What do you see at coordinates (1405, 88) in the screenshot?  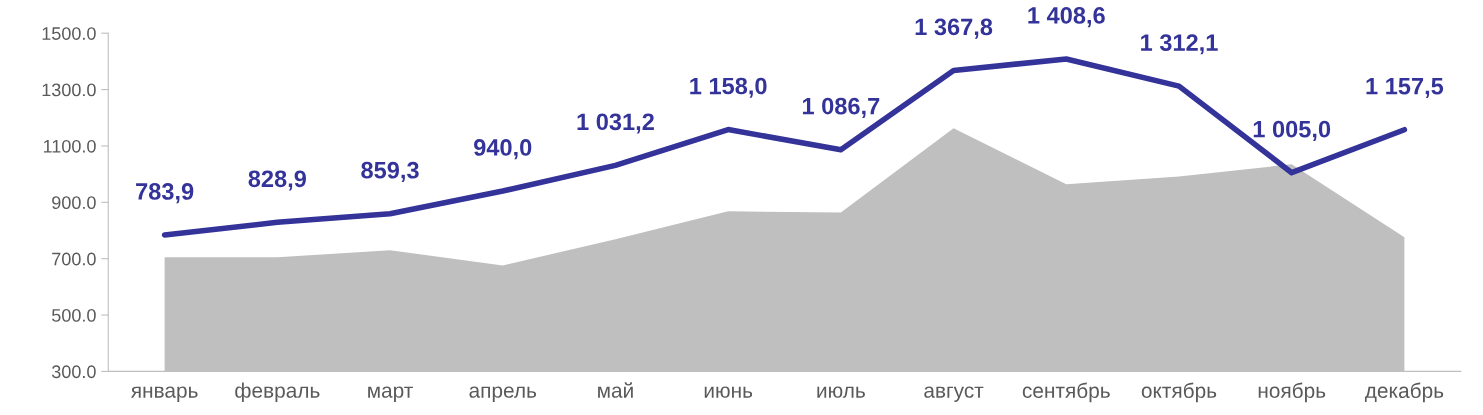 I see `data-label: 1 157,5` at bounding box center [1405, 88].